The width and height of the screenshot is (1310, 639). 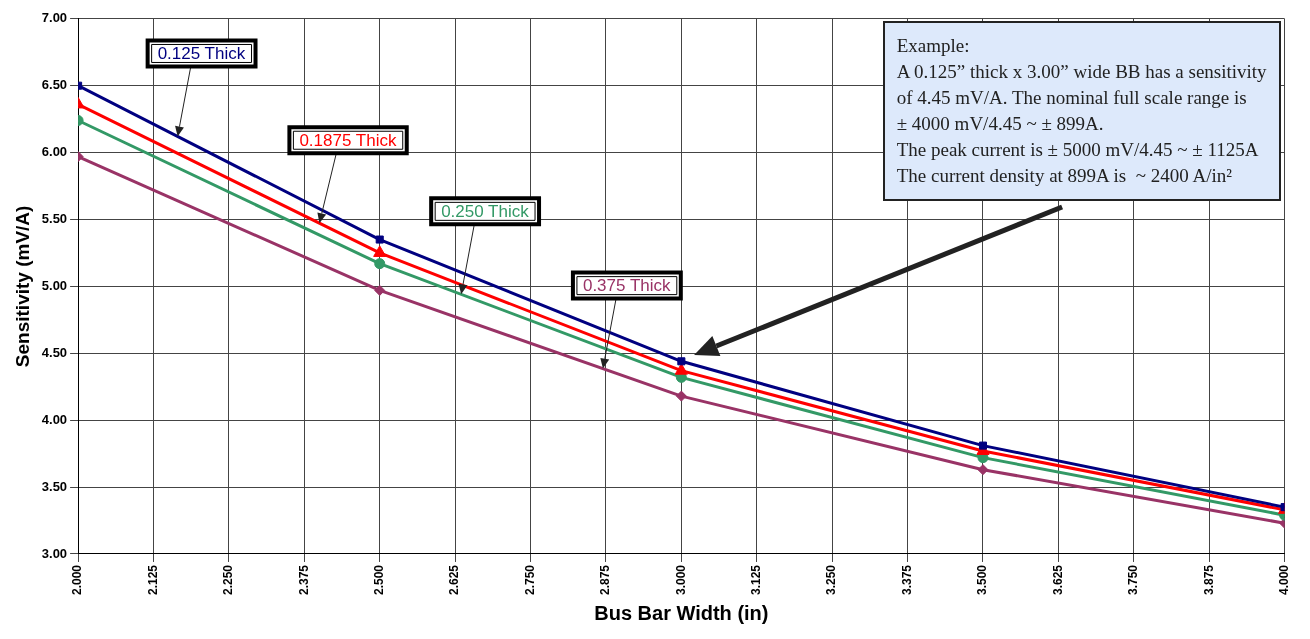 I want to click on x-tick-label: 2.375, so click(x=303, y=579).